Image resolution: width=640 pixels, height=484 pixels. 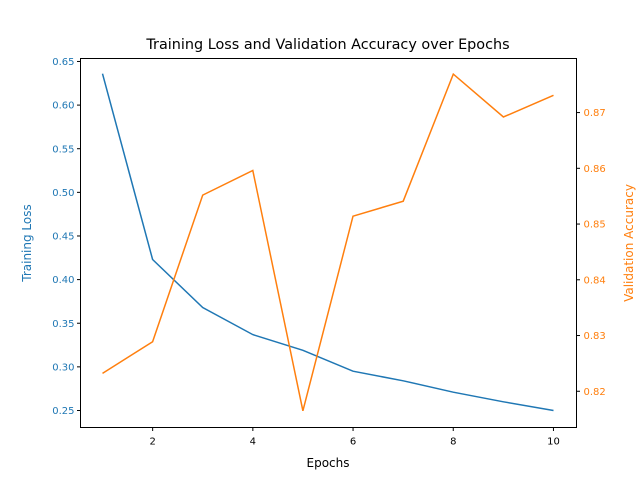 What do you see at coordinates (63, 193) in the screenshot?
I see `y-tick-label-left: 0.50` at bounding box center [63, 193].